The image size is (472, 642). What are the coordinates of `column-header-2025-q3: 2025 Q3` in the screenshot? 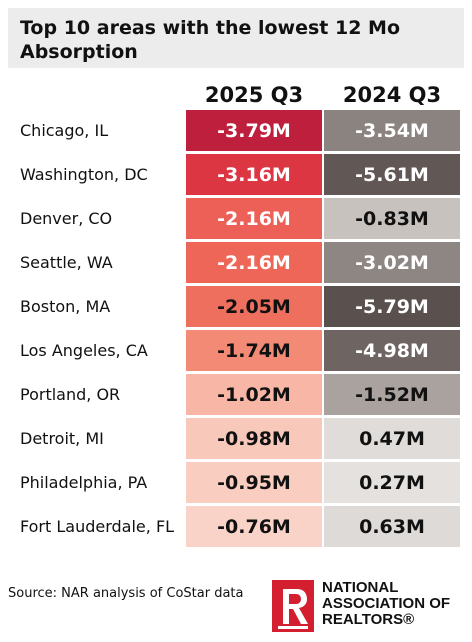 It's located at (254, 95).